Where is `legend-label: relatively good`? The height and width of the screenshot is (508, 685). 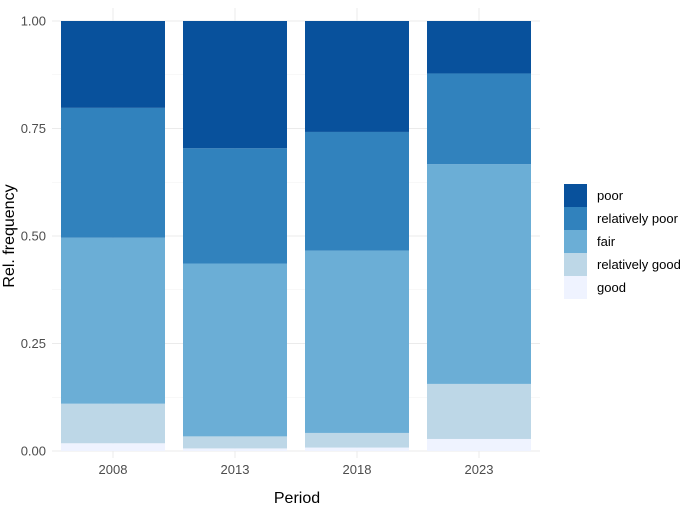
legend-label: relatively good is located at coordinates (639, 264).